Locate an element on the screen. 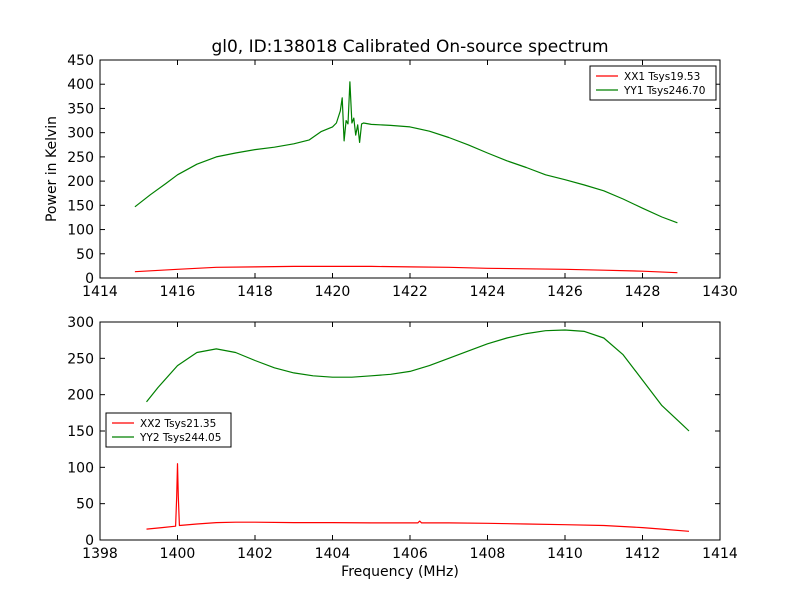 The width and height of the screenshot is (800, 600). legend: XX2 Tsys21.35 YY2 Tsys244.05 is located at coordinates (168, 430).